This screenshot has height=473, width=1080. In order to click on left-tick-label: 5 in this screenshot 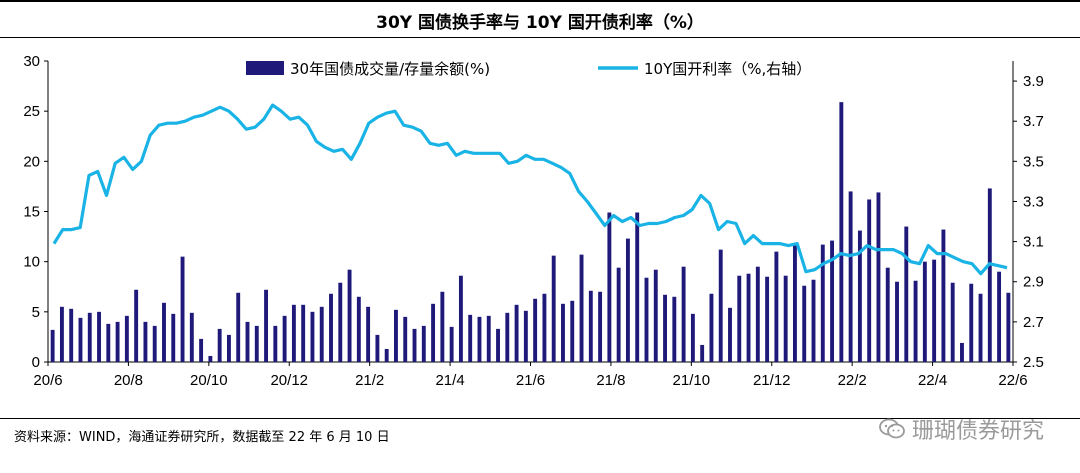, I will do `click(36, 312)`.